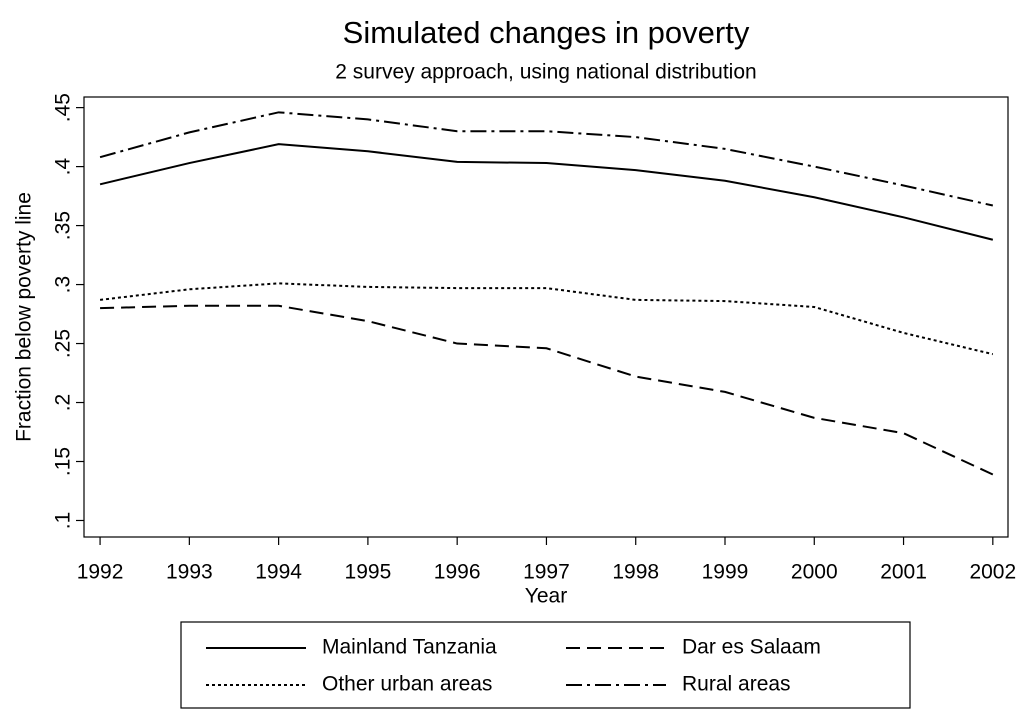 The width and height of the screenshot is (1021, 719). I want to click on legend-label: Rural areas, so click(736, 684).